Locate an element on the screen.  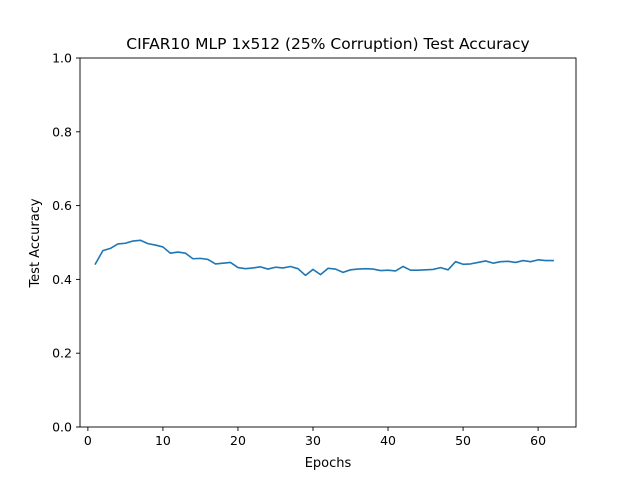
y-tick-label: 0.2 is located at coordinates (62, 353).